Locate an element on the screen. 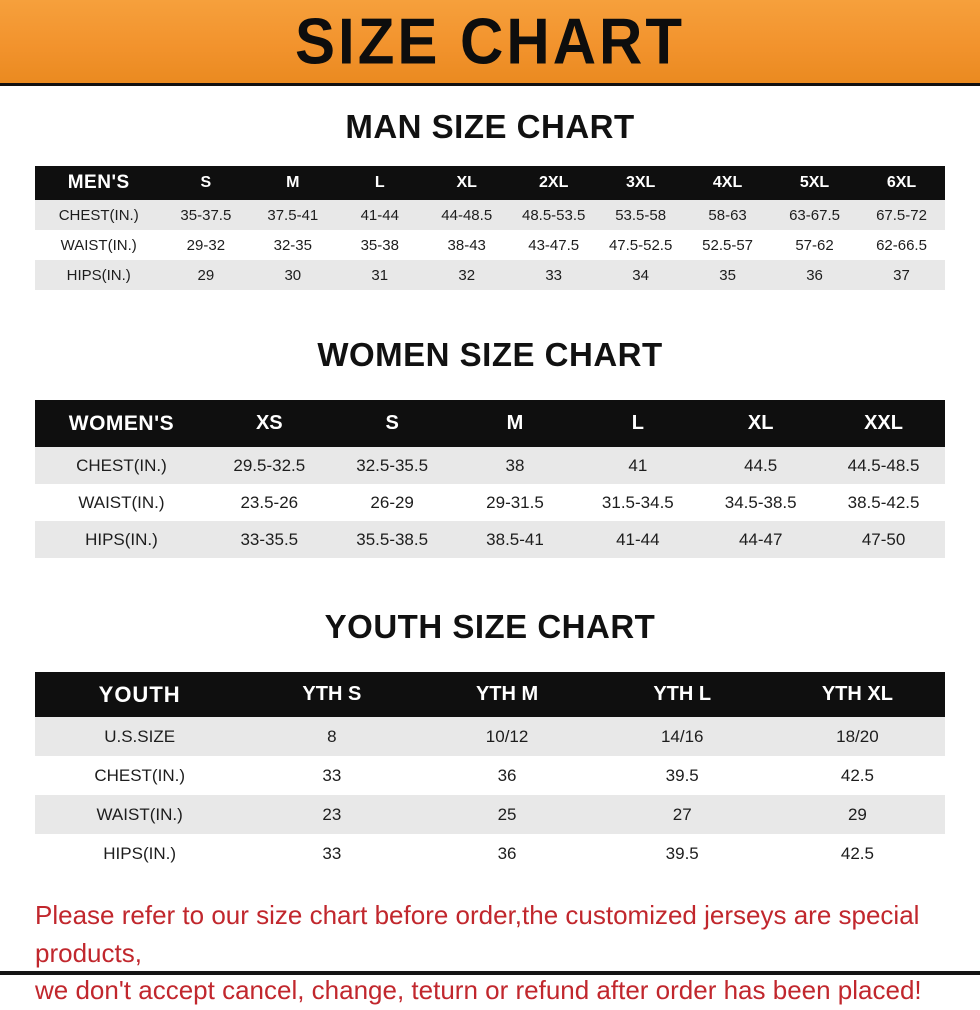 The width and height of the screenshot is (980, 1010). size-value: 23 is located at coordinates (332, 814).